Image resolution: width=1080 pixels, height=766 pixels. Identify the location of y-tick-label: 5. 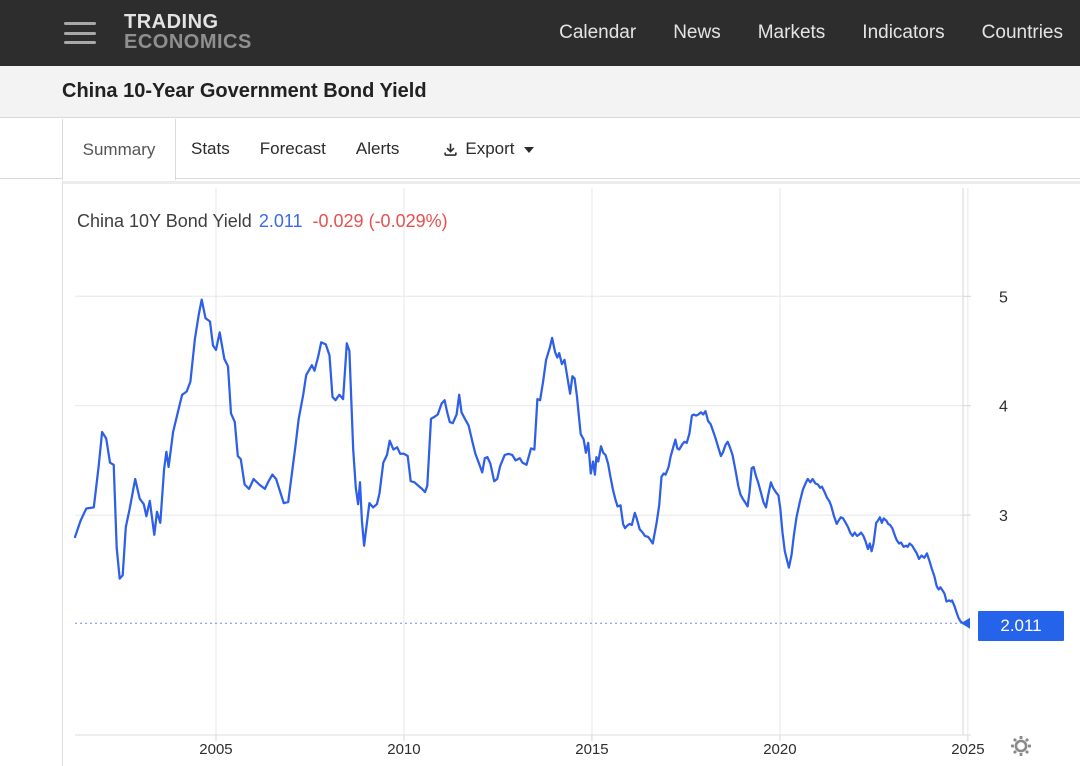
(1003, 297).